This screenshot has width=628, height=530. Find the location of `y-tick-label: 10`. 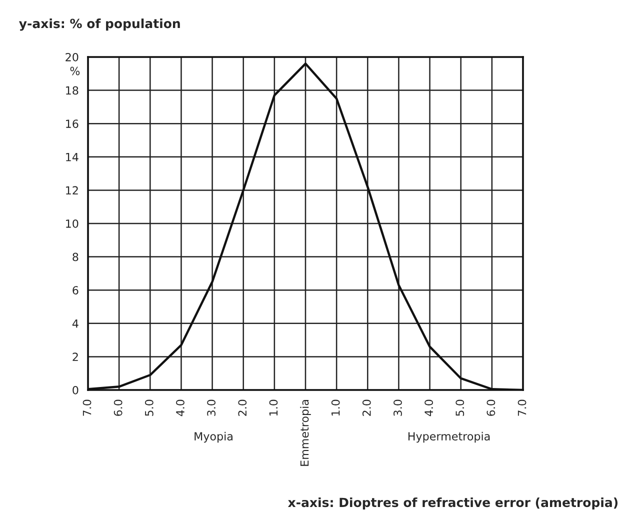

y-tick-label: 10 is located at coordinates (72, 223).